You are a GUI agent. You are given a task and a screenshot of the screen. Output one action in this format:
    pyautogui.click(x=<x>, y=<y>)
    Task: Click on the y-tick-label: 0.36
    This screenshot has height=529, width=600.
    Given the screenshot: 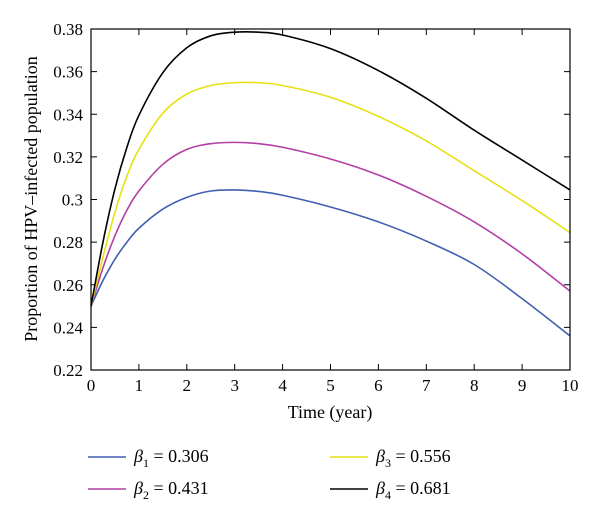 What is the action you would take?
    pyautogui.click(x=68, y=72)
    